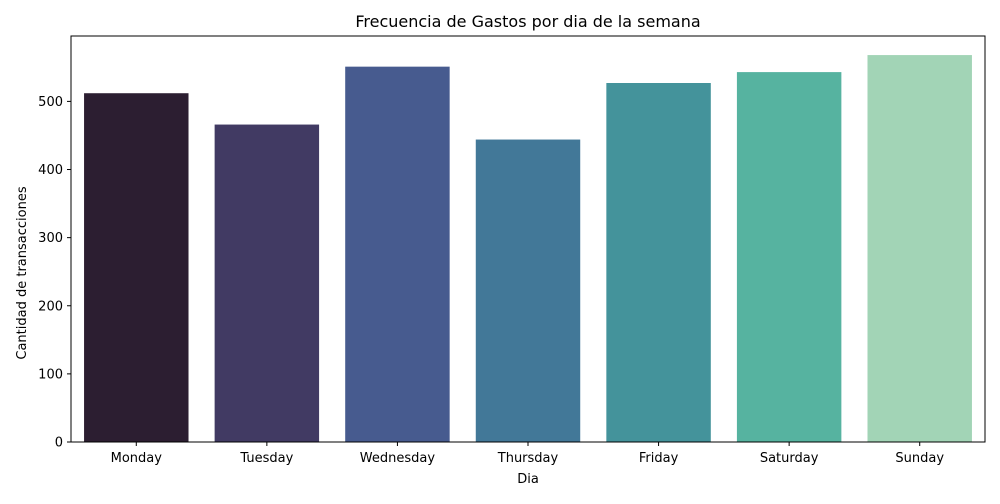 The height and width of the screenshot is (504, 1000). Describe the element at coordinates (528, 290) in the screenshot. I see `bar-thursday` at that location.